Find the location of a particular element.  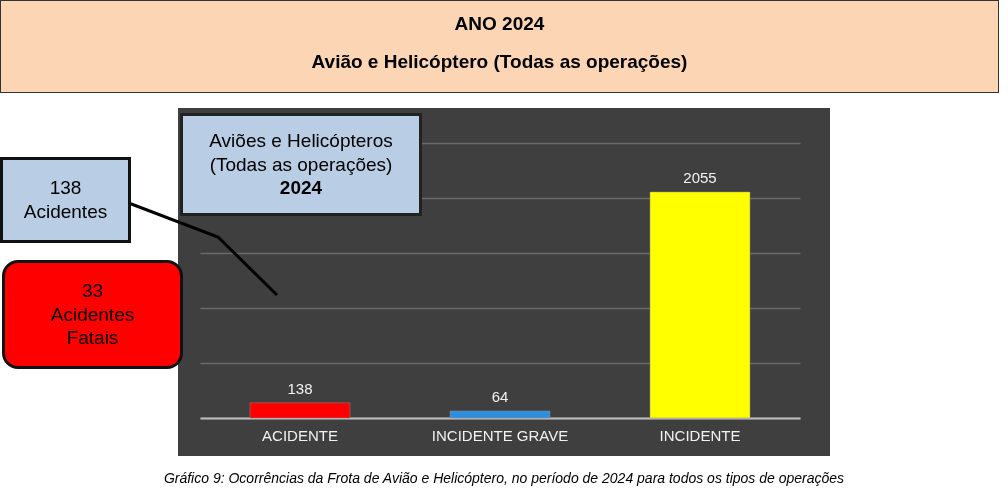

chart-title: ANO 2024 is located at coordinates (499, 24).